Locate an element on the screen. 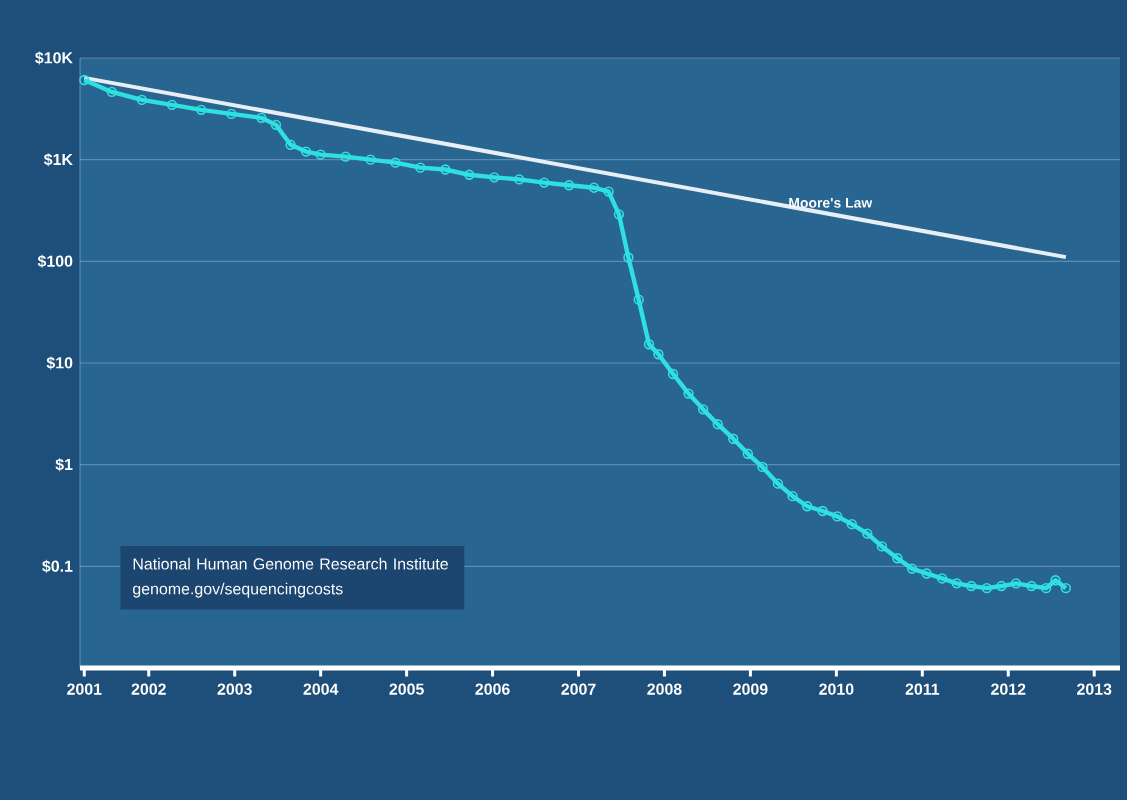 This screenshot has width=1127, height=800. x-tick-label: 2003 is located at coordinates (234, 689).